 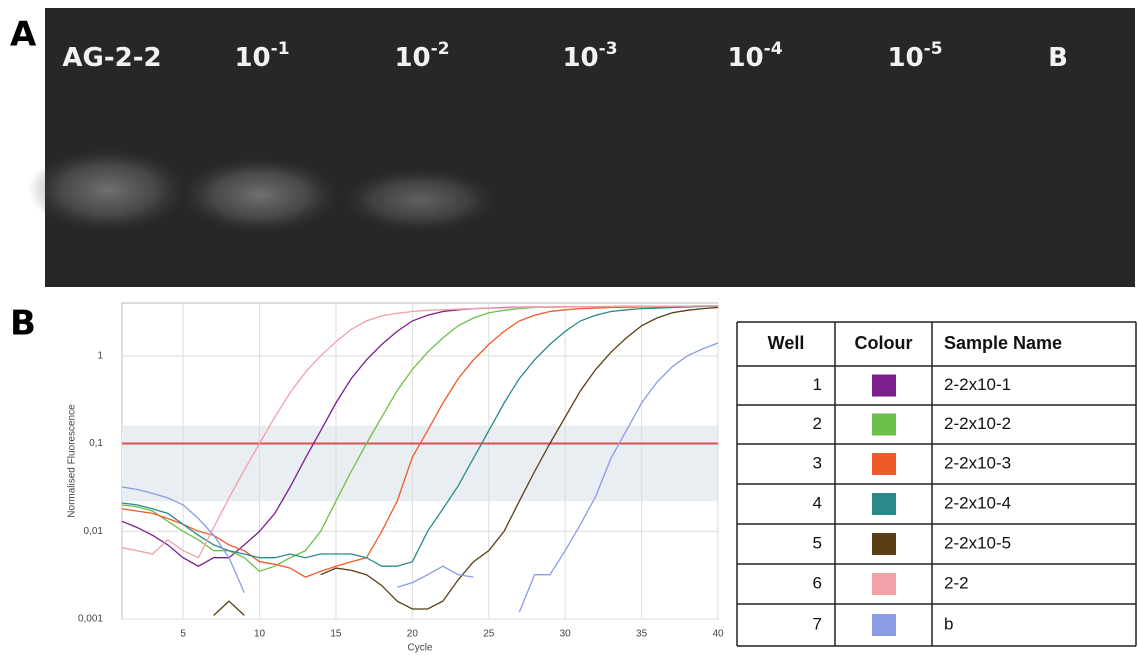 What do you see at coordinates (977, 542) in the screenshot?
I see `sample-name: 2-2x10-5` at bounding box center [977, 542].